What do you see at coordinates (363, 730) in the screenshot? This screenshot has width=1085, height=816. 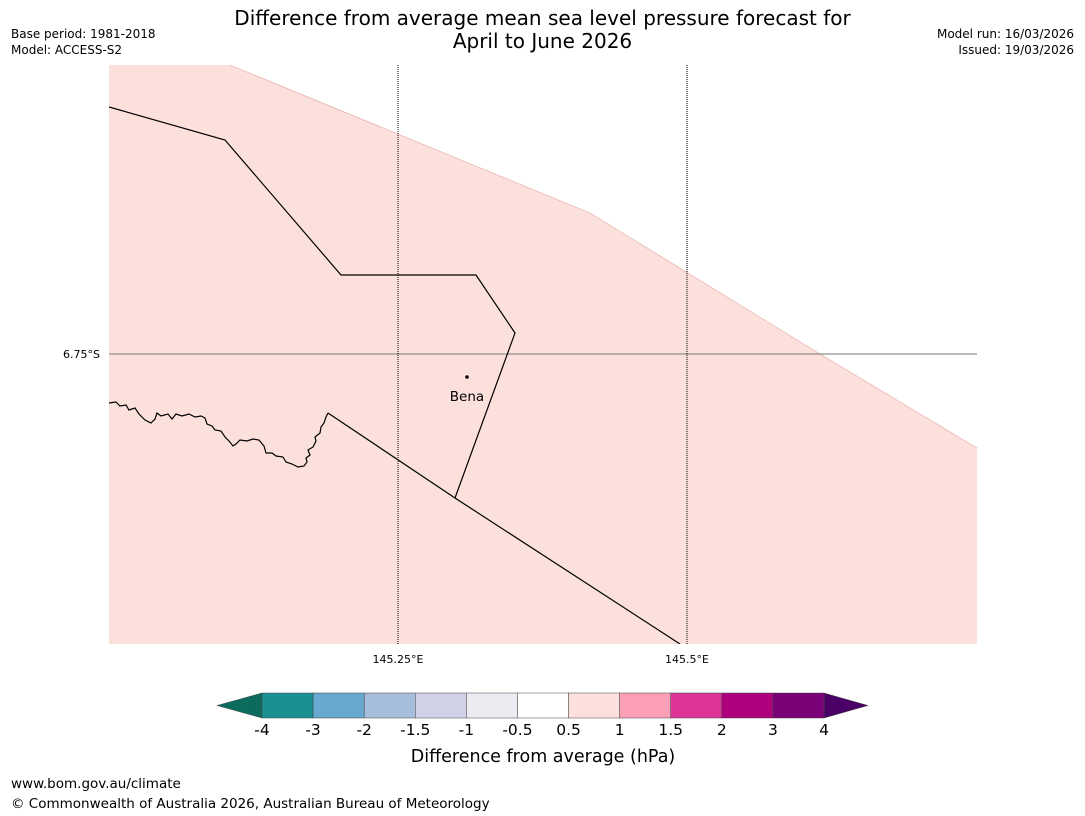 I see `colorbar-tick-label: -2` at bounding box center [363, 730].